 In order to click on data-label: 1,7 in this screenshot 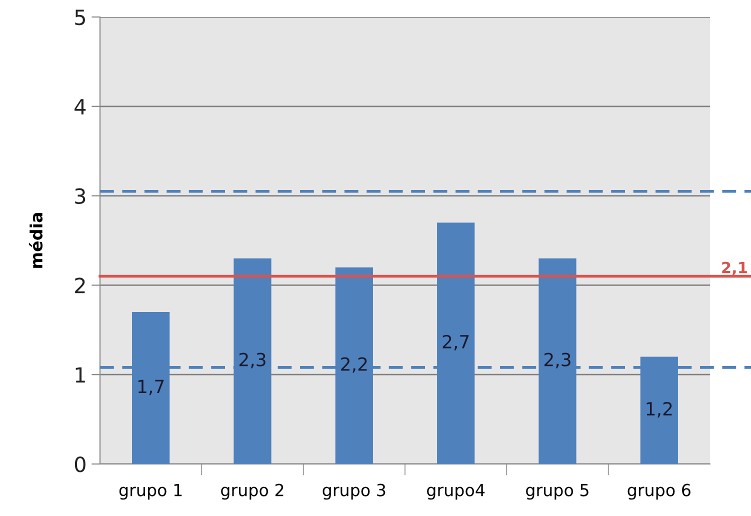, I will do `click(151, 388)`.